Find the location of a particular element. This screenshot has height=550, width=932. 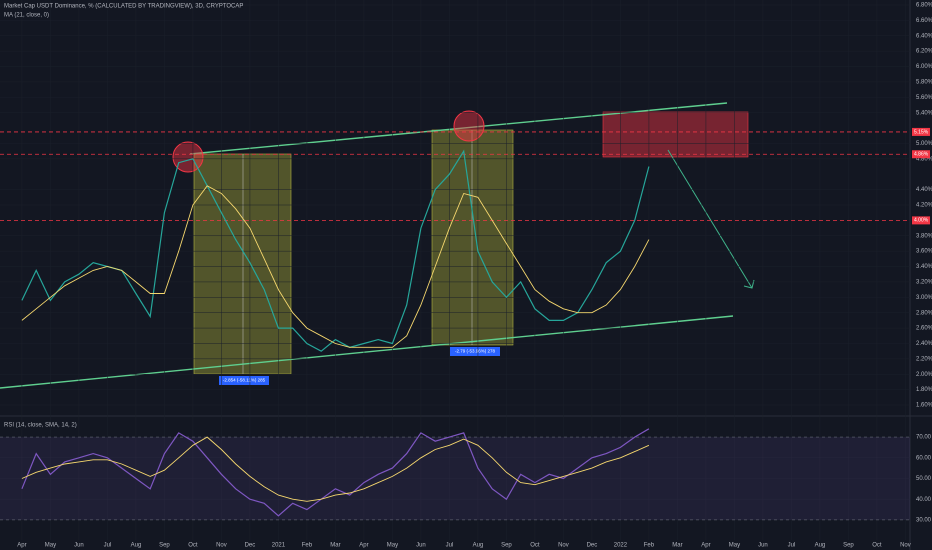

y-tick-label: 2.80% is located at coordinates (924, 313).